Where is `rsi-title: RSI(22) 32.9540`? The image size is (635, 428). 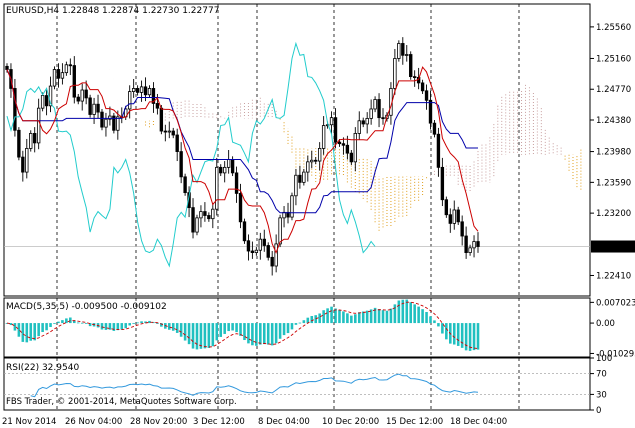 rsi-title: RSI(22) 32.9540 is located at coordinates (42, 368).